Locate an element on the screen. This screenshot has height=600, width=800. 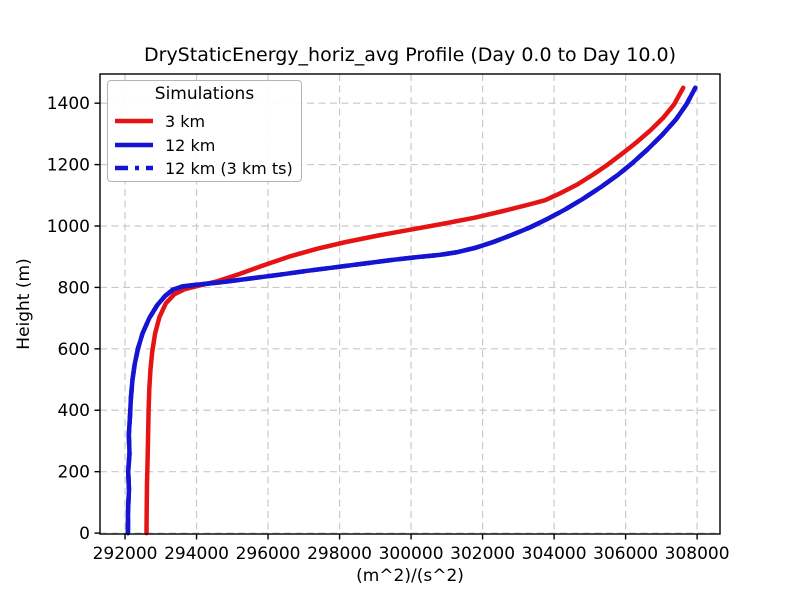
y-tick-label: 0 is located at coordinates (84, 534).